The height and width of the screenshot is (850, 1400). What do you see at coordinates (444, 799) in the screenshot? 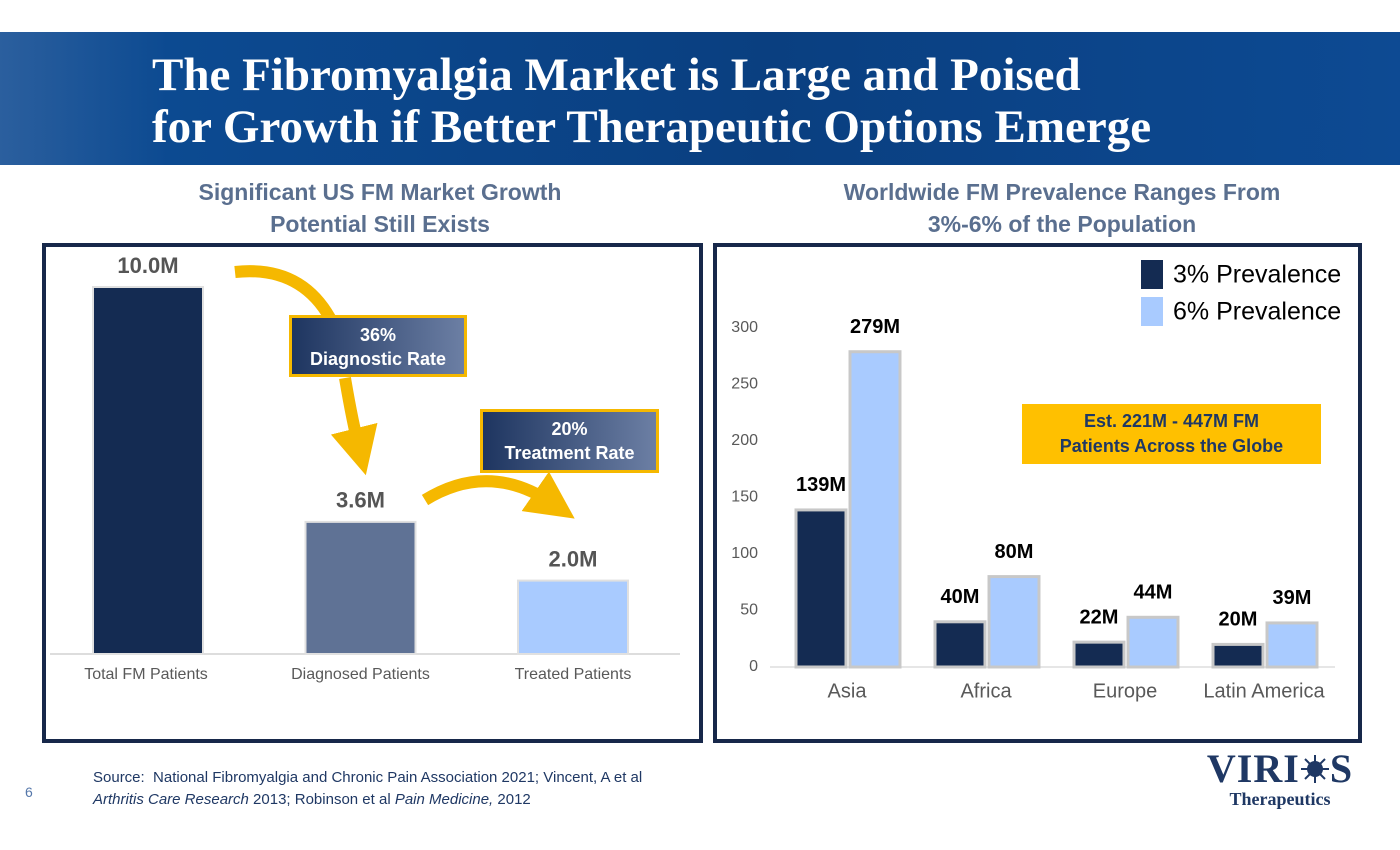
I see `source-text: Pain Medicine,` at bounding box center [444, 799].